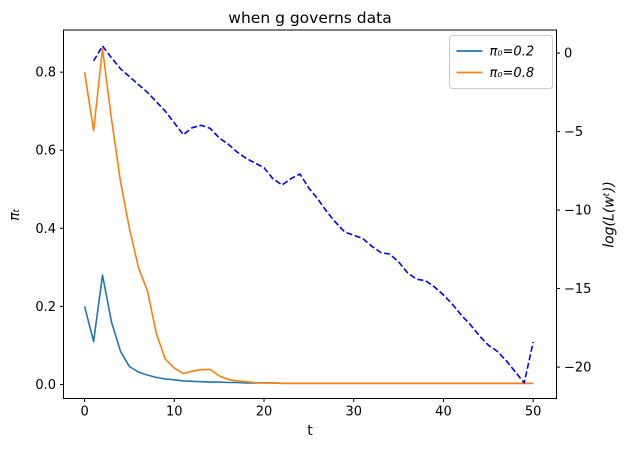  What do you see at coordinates (45, 307) in the screenshot?
I see `y-left-tick-label: 0.2` at bounding box center [45, 307].